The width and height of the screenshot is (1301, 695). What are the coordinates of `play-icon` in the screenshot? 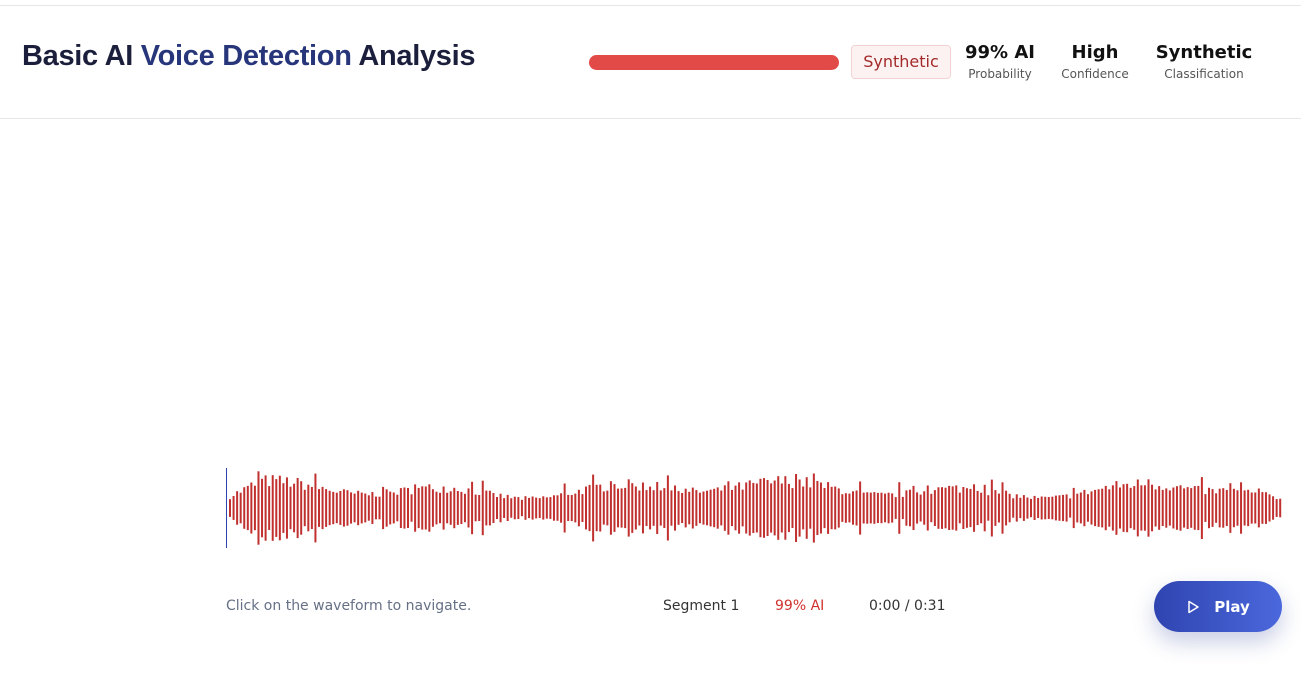 It's located at (1193, 606).